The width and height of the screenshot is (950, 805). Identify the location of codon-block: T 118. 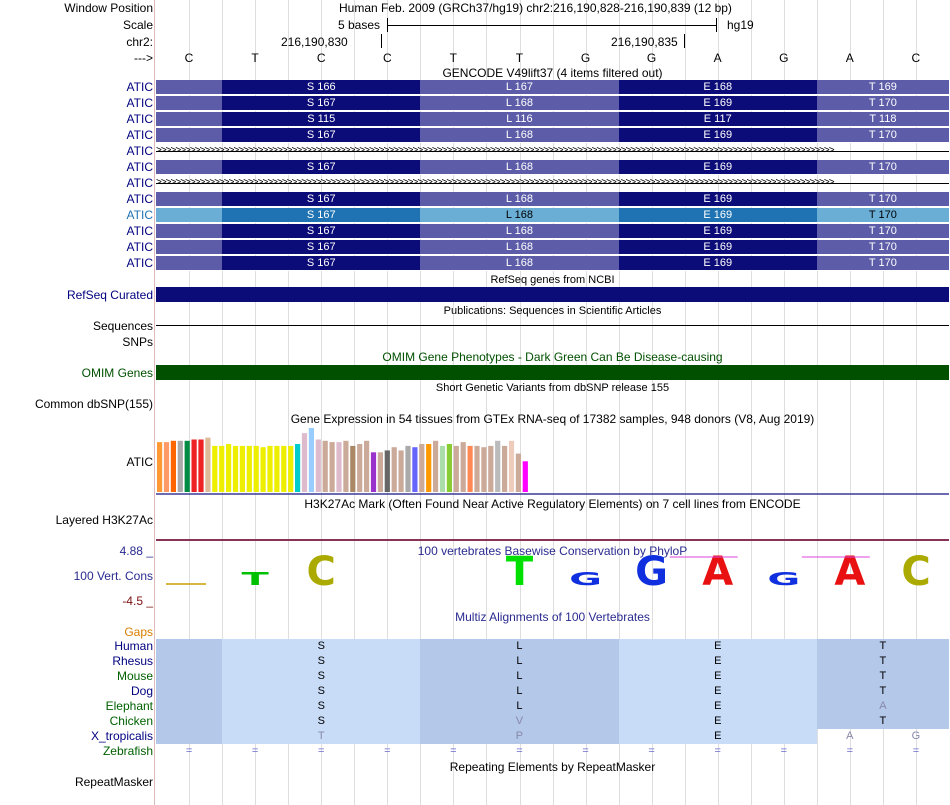
(882, 119).